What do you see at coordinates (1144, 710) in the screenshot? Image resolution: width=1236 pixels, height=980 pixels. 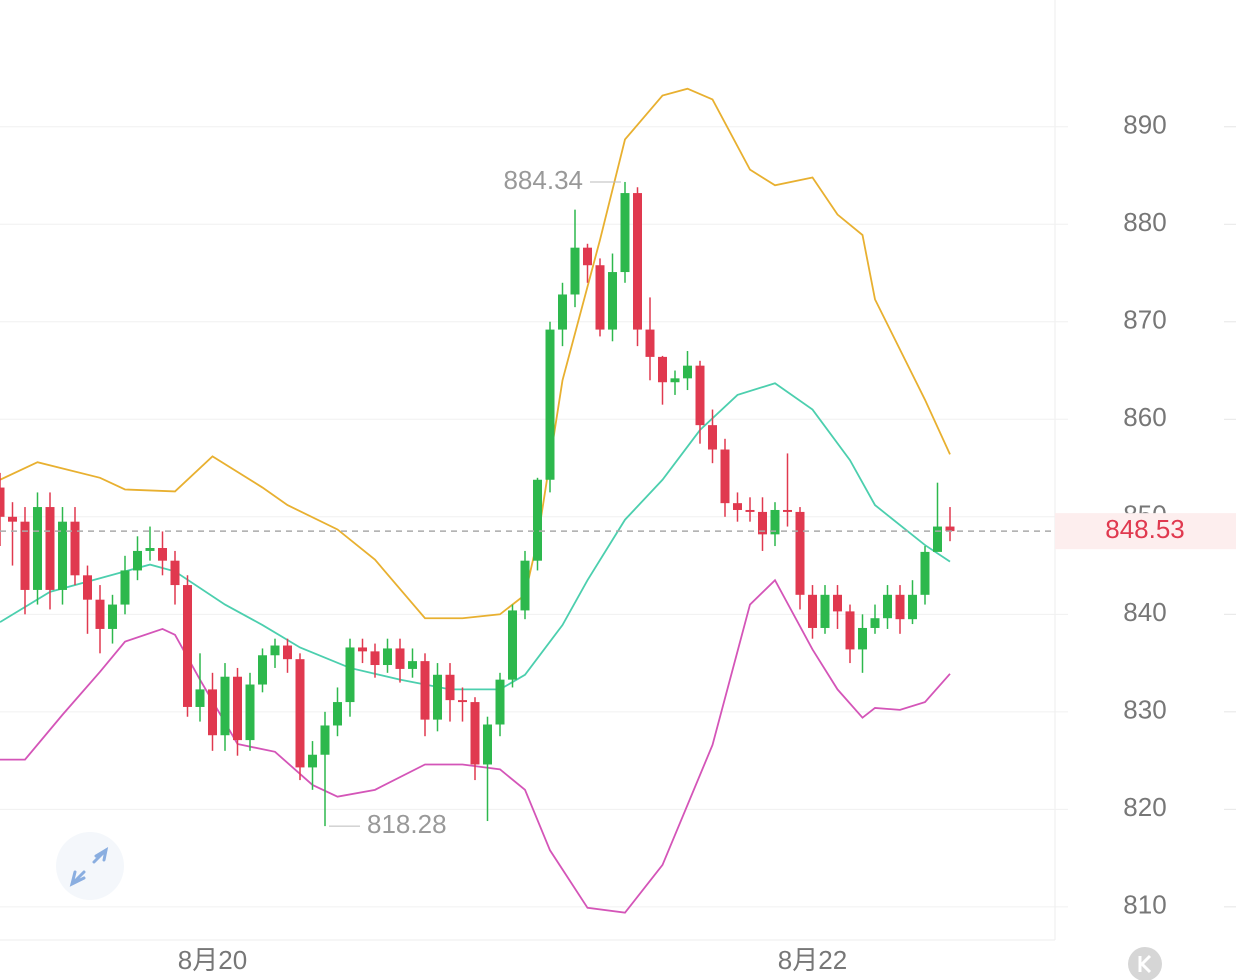 I see `y-tick-label: 830` at bounding box center [1144, 710].